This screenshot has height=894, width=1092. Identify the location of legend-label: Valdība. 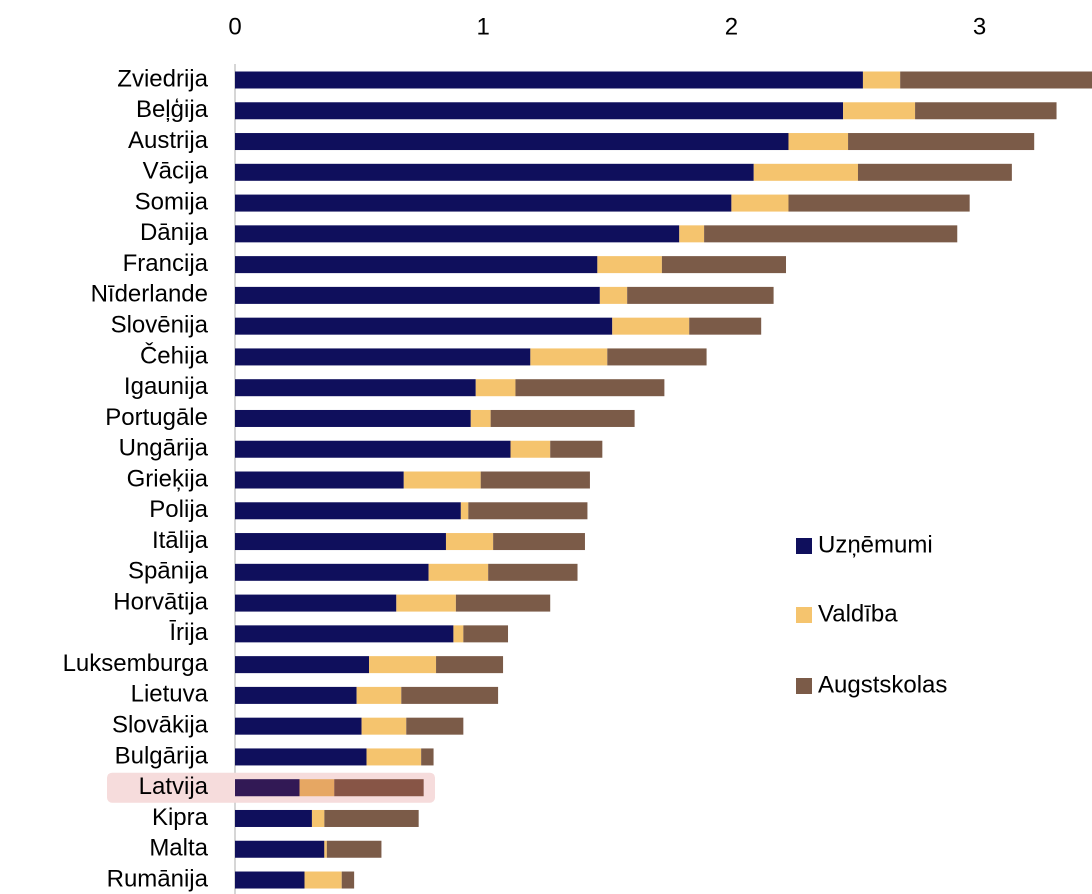
(858, 613).